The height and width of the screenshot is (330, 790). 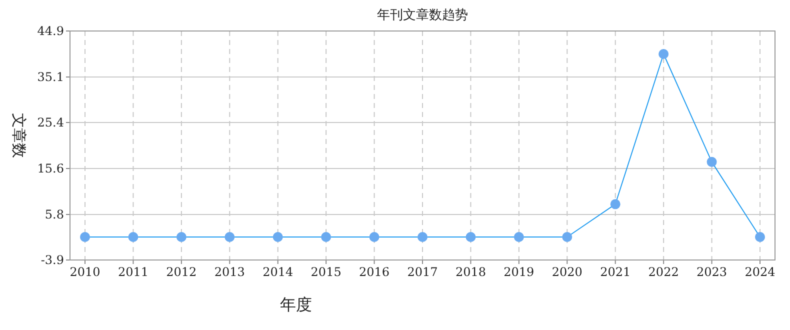 What do you see at coordinates (54, 214) in the screenshot?
I see `y-tick-label: 5.8` at bounding box center [54, 214].